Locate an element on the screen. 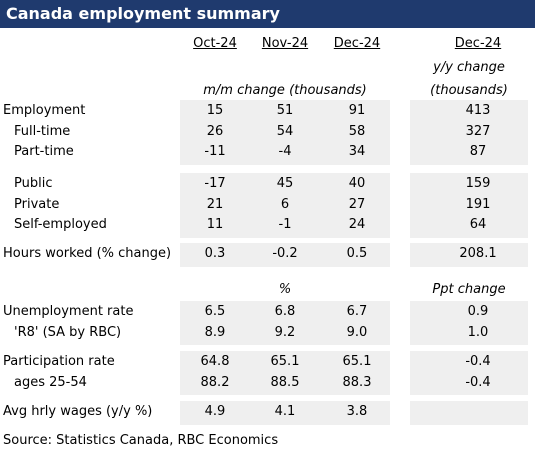 This screenshot has width=535, height=454. row-label: 'R8' (SA by RBC) is located at coordinates (68, 332).